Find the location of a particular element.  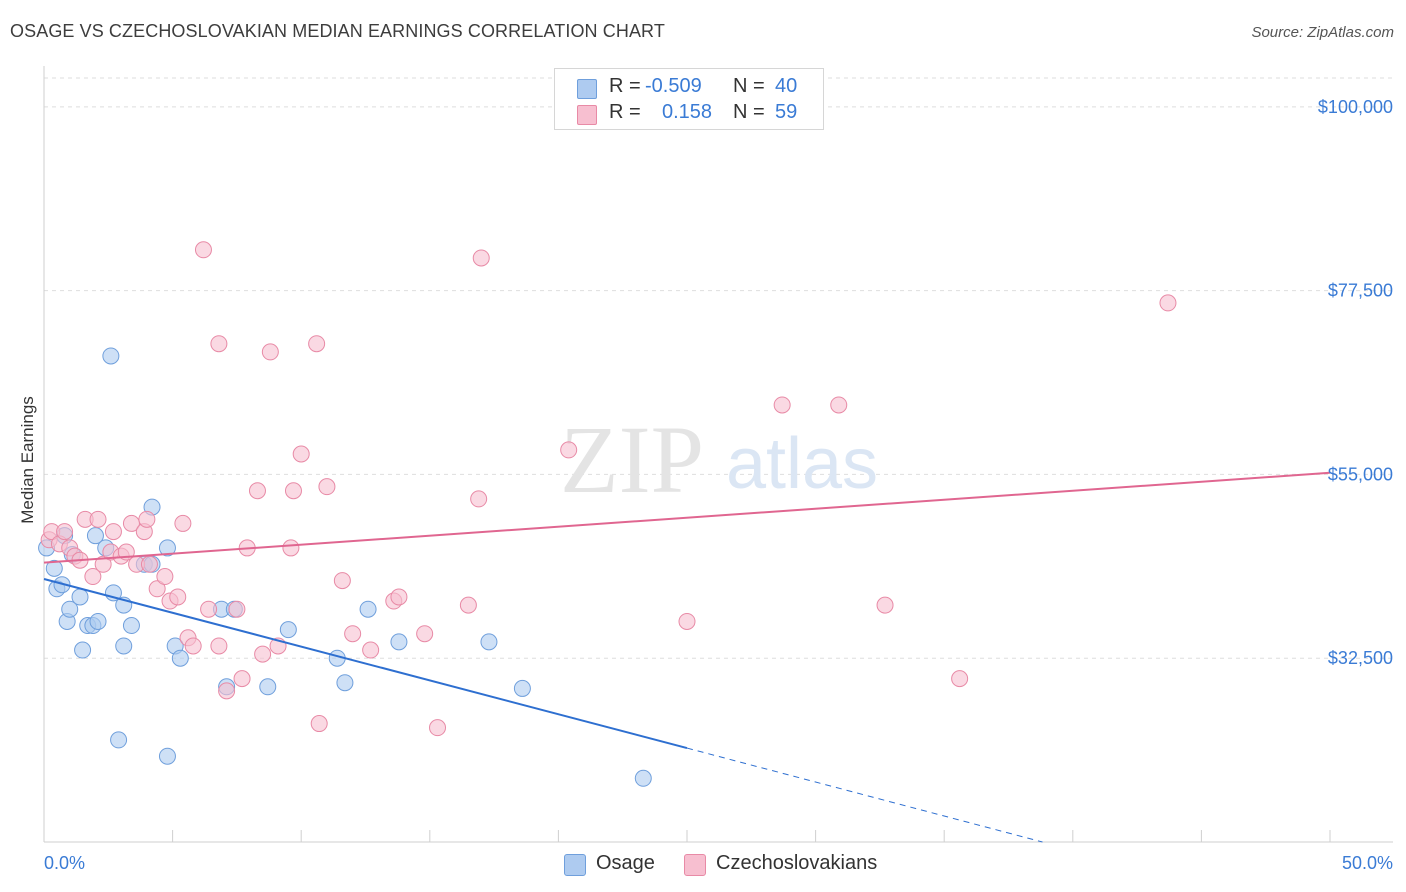

correlation-legend: R = -0.509 N = 40 R = 0.158 N = 59 is located at coordinates (689, 99).